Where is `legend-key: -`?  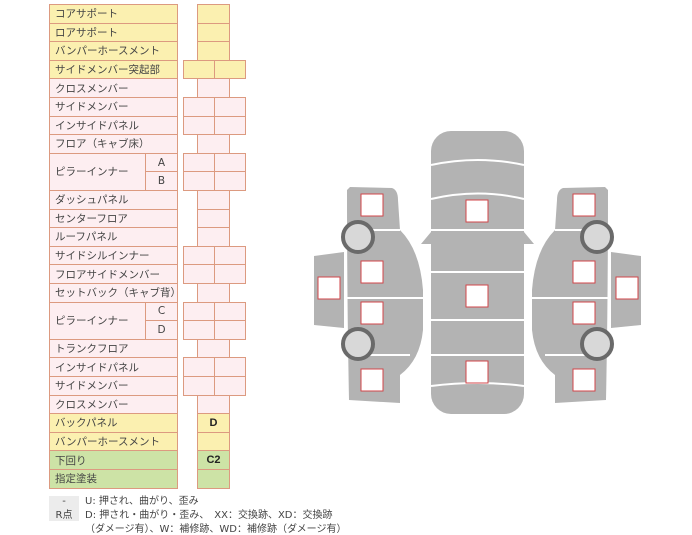 legend-key: - is located at coordinates (64, 501).